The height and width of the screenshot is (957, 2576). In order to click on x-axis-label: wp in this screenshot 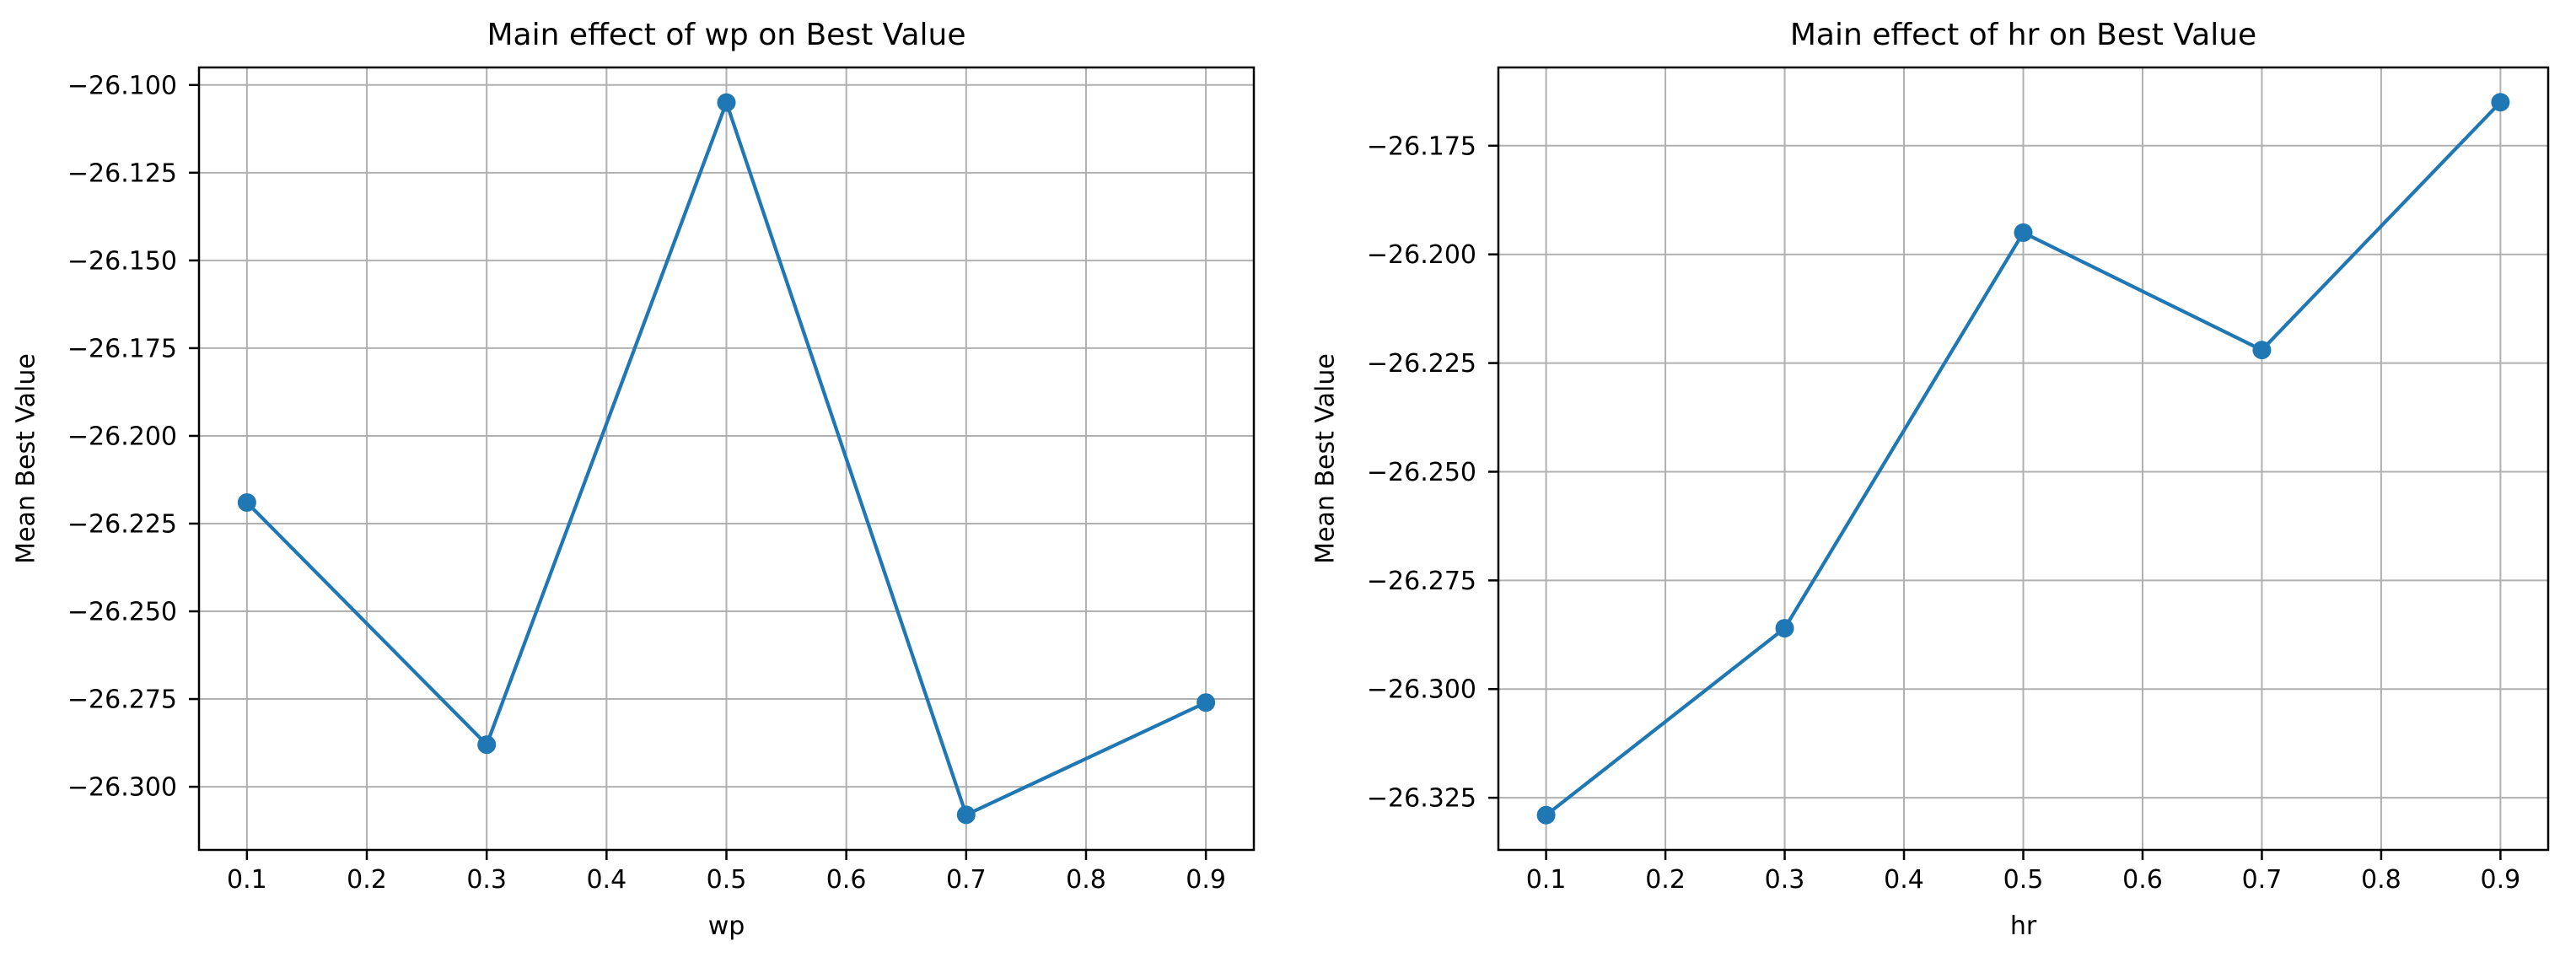, I will do `click(726, 926)`.